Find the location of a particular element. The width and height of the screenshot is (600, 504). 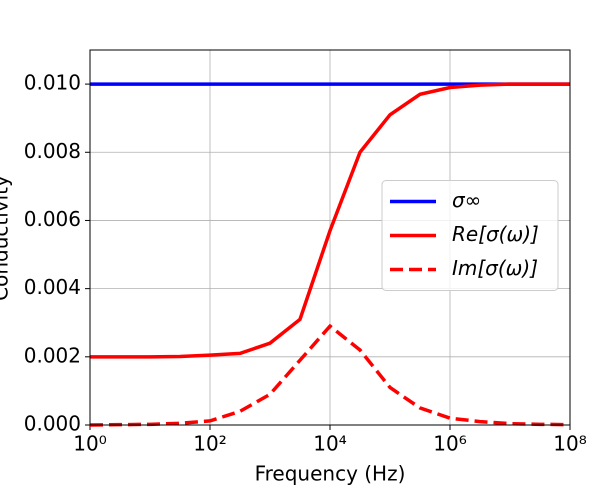

y-tick-label: 0.006 is located at coordinates (52, 219).